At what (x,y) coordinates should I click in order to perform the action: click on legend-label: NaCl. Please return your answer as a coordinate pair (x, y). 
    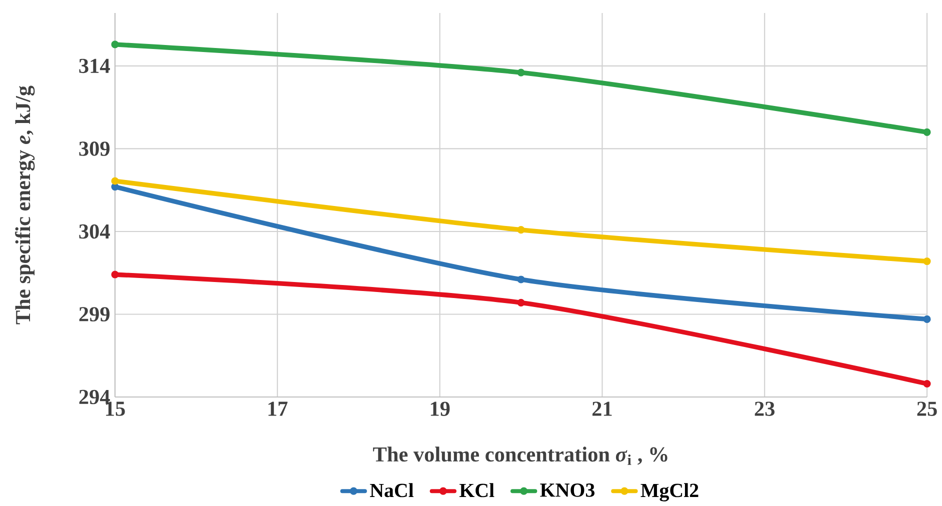
    Looking at the image, I should click on (392, 490).